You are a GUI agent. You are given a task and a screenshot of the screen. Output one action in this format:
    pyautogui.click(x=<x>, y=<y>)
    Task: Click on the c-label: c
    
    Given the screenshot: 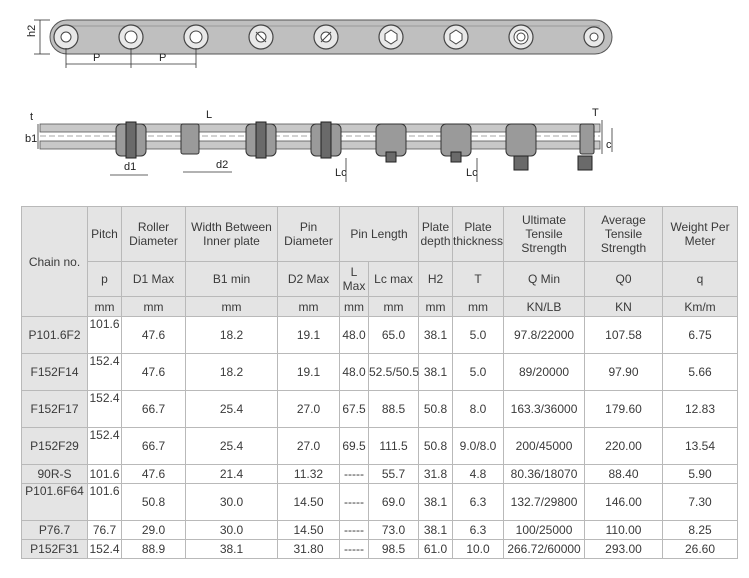 What is the action you would take?
    pyautogui.click(x=609, y=145)
    